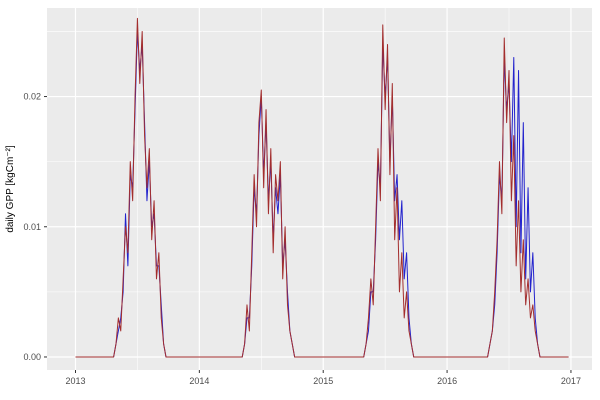 This screenshot has width=600, height=400. Describe the element at coordinates (32, 357) in the screenshot. I see `y-tick-label: 0.00` at that location.